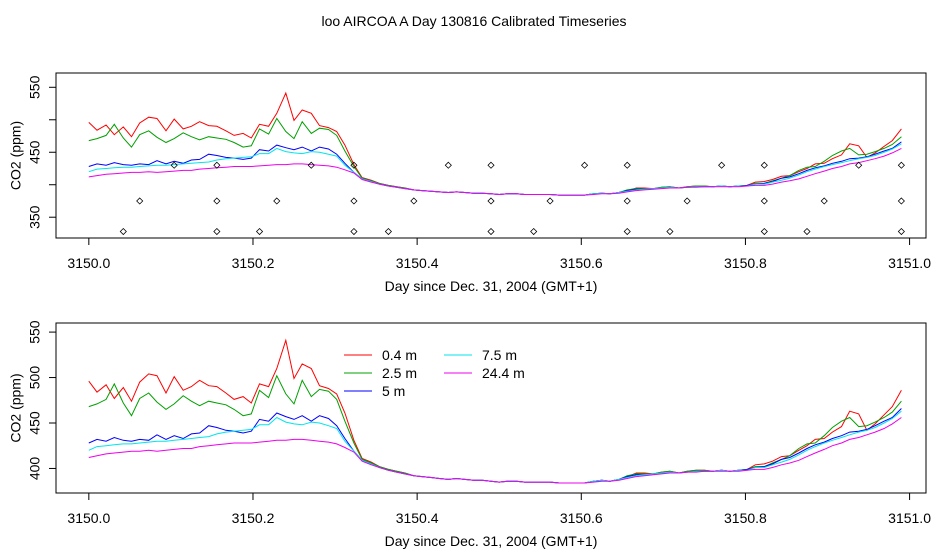 This screenshot has height=550, width=950. I want to click on y-tick-label: 400, so click(35, 469).